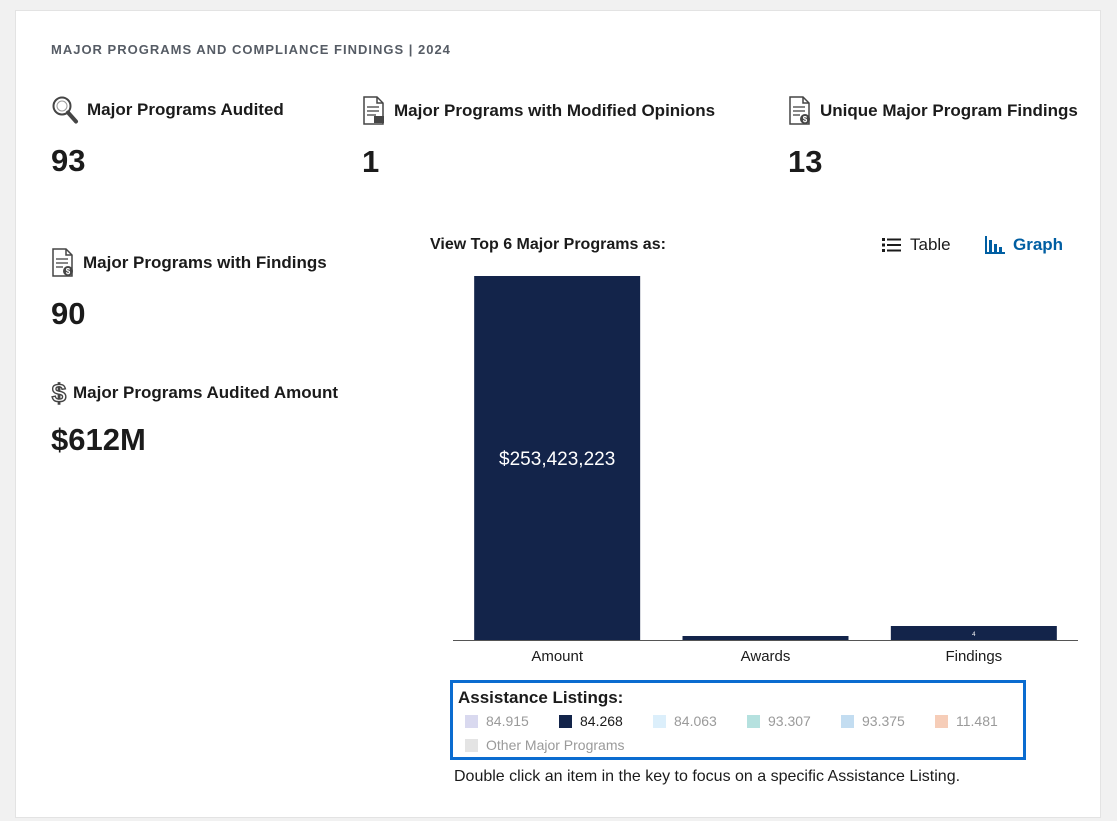 The width and height of the screenshot is (1117, 821). I want to click on x-tick-label-findings: Findings, so click(973, 656).